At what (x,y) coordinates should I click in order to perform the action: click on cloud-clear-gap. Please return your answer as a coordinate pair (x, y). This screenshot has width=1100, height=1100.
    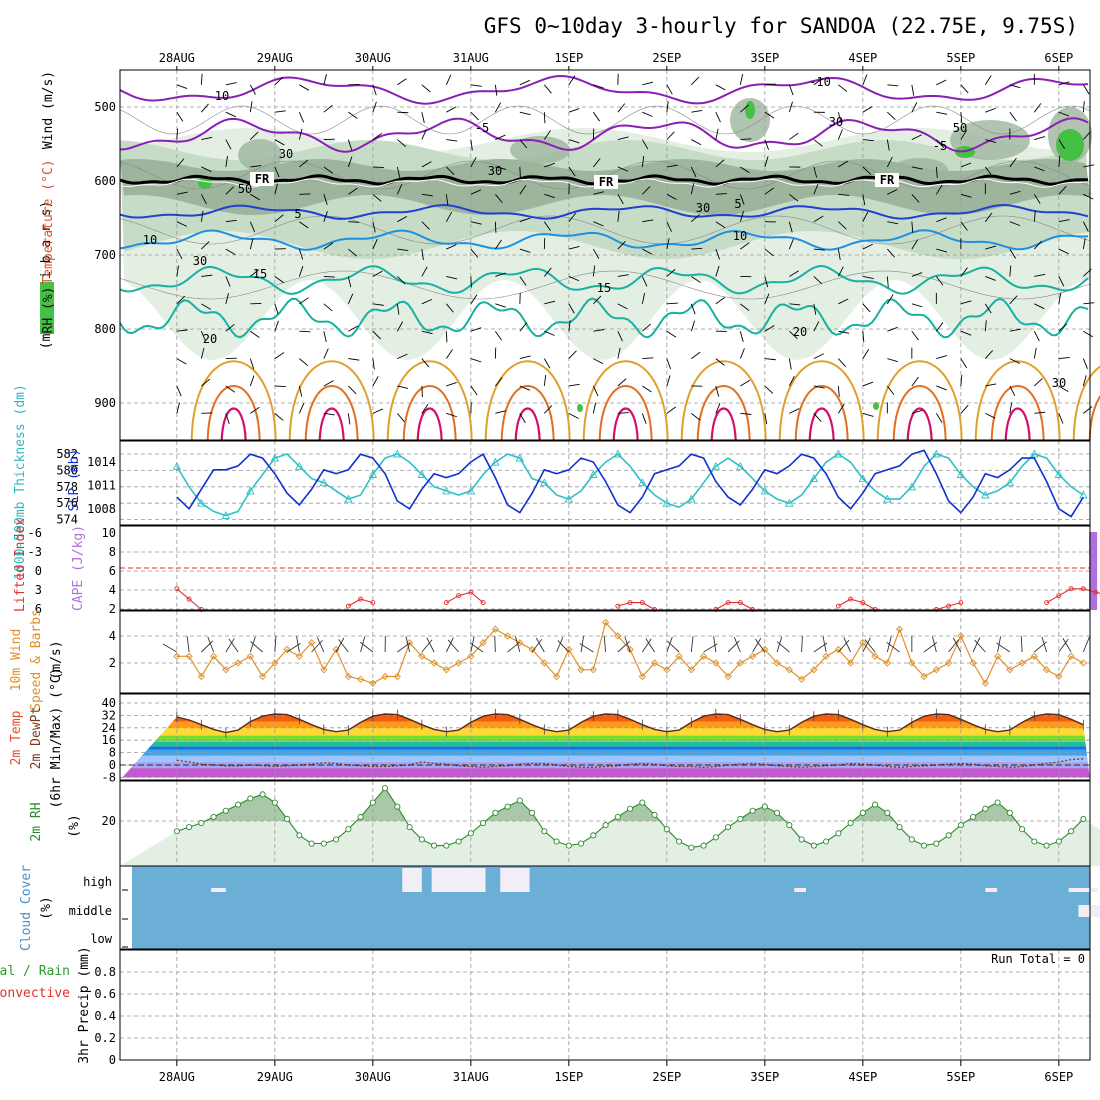
    Looking at the image, I should click on (1089, 911).